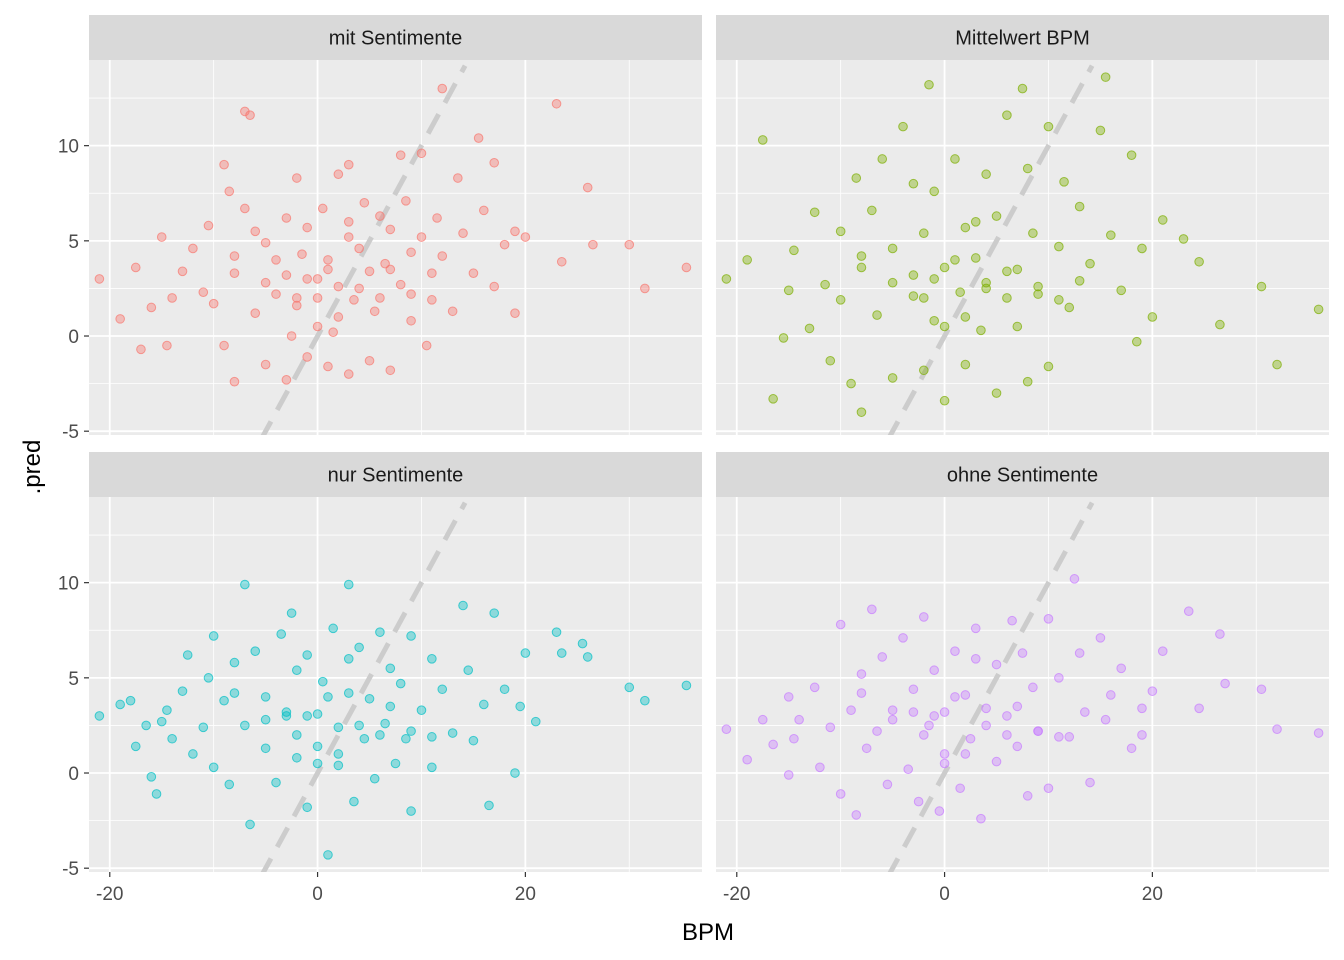  I want to click on y-tick-label: 5, so click(73, 679).